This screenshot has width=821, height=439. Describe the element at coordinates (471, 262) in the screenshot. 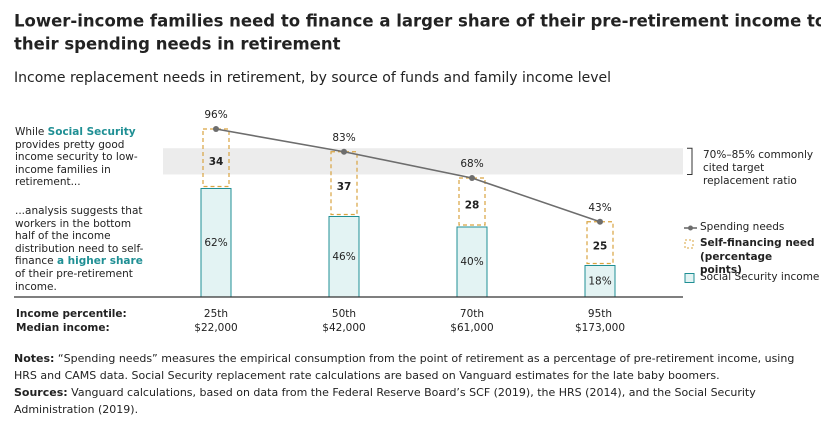

I see `social-security-label: 40%` at that location.